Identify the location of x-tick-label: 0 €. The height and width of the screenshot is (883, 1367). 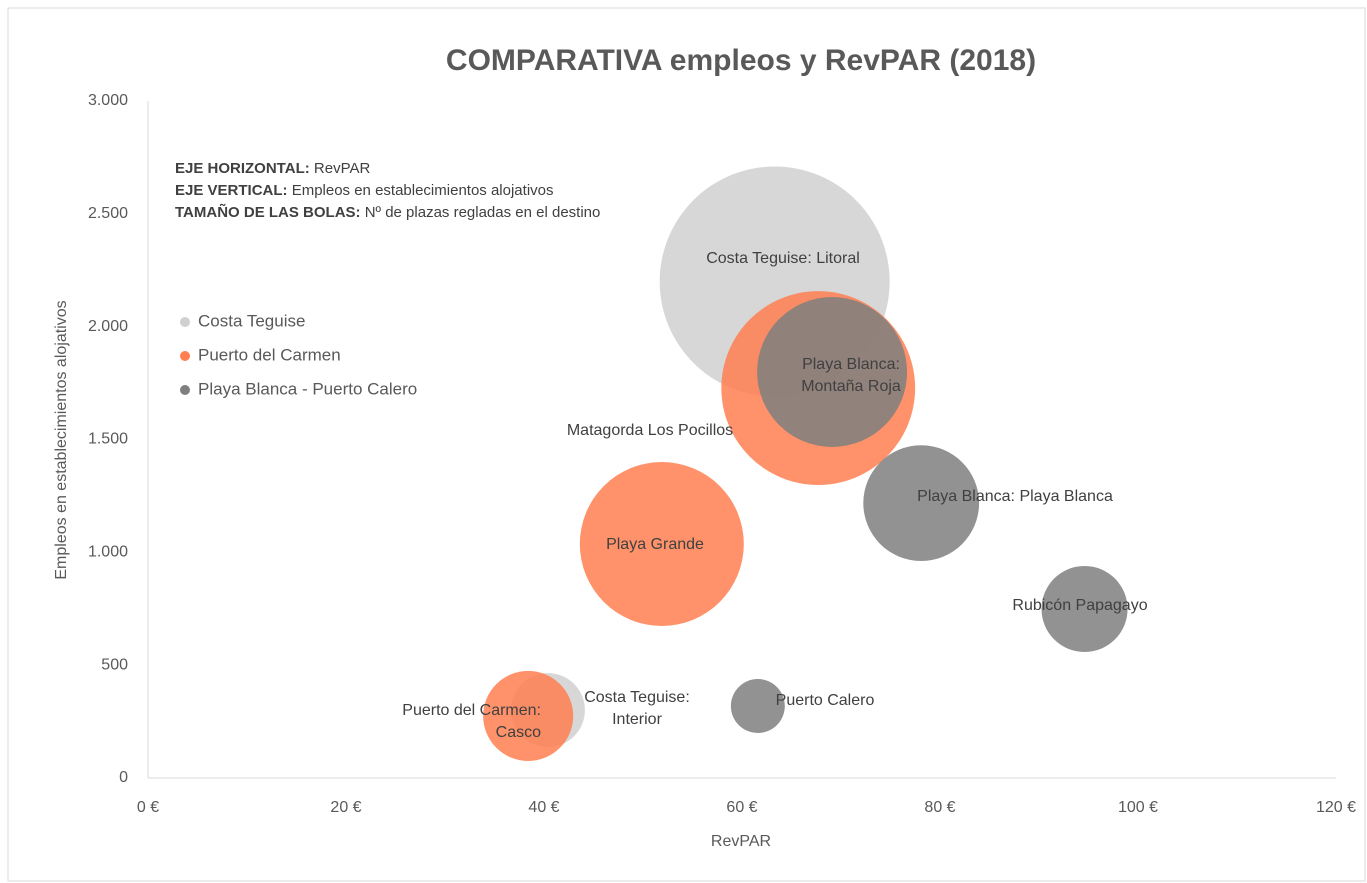
(148, 807).